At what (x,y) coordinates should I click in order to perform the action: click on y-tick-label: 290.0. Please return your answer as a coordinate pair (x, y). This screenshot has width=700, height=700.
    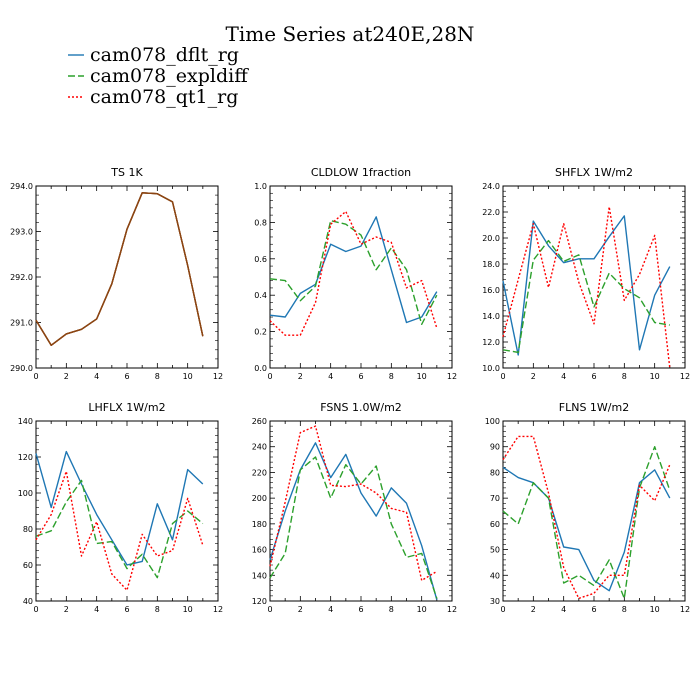
    Looking at the image, I should click on (21, 368).